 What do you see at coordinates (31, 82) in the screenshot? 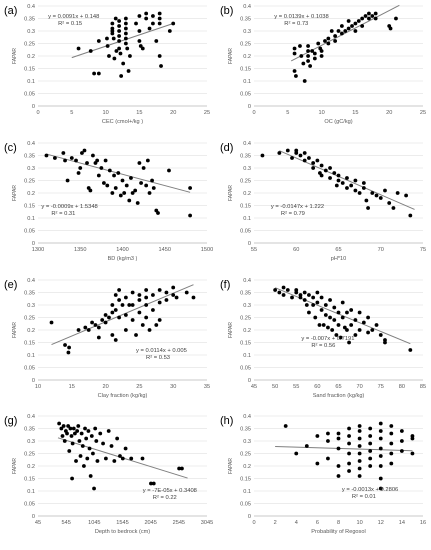
I see `y-tick-label: 0.1` at bounding box center [31, 82].